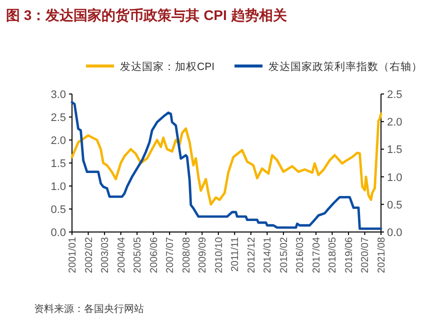 This screenshot has width=441, height=328. What do you see at coordinates (316, 255) in the screenshot?
I see `x-tick-label: 2017/04` at bounding box center [316, 255].